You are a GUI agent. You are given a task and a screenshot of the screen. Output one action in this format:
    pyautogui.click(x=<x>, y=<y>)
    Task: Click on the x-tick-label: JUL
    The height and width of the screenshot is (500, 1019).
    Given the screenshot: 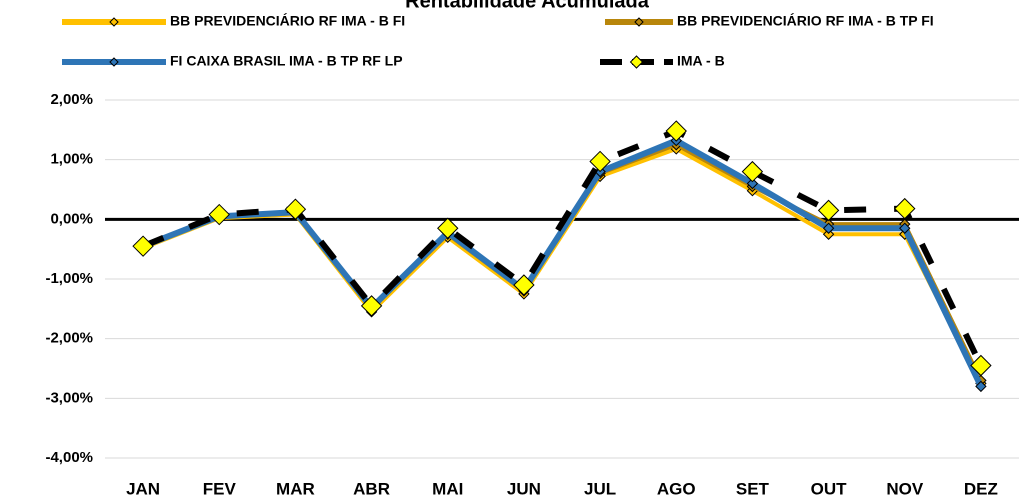 What is the action you would take?
    pyautogui.click(x=600, y=488)
    